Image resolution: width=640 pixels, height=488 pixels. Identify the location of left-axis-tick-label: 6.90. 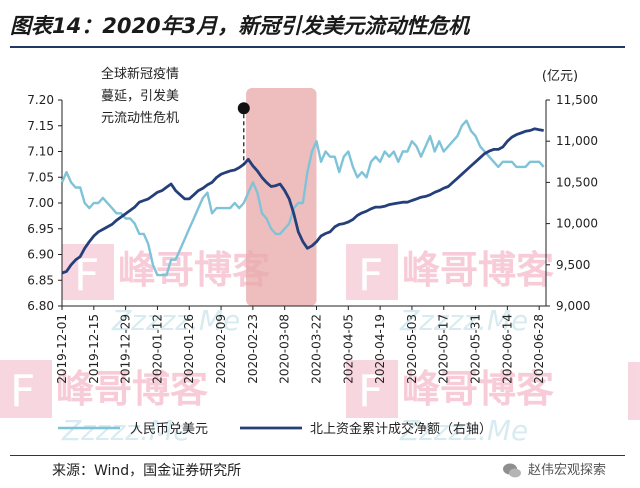
(40, 255).